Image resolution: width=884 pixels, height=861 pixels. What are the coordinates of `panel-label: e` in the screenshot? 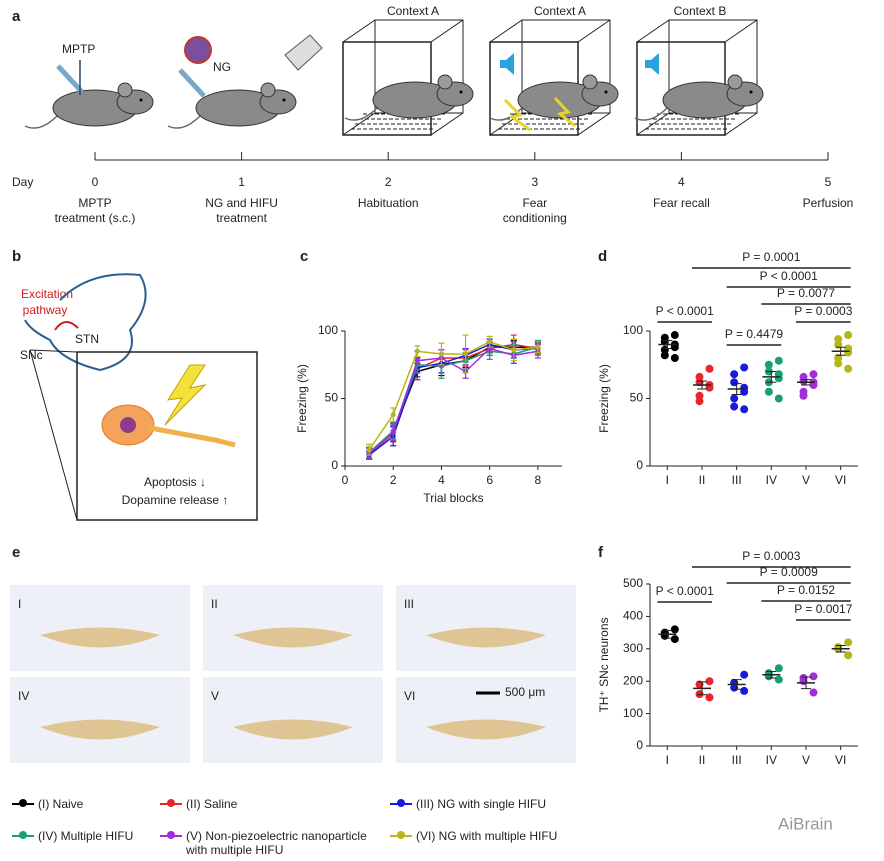 It's located at (16, 552).